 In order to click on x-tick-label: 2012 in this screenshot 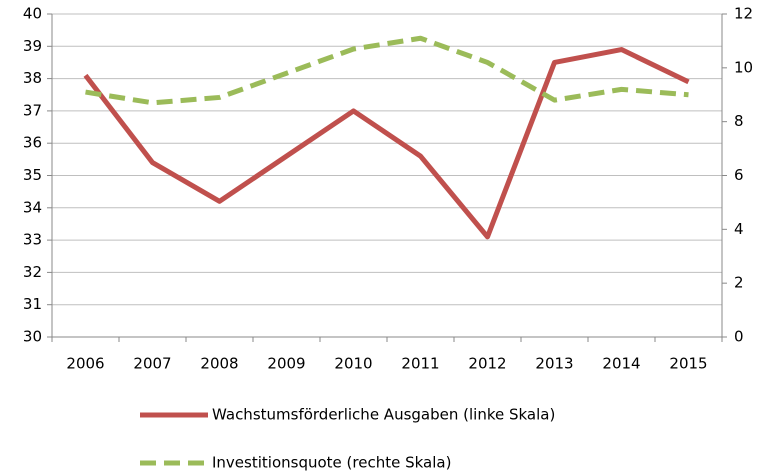, I will do `click(487, 364)`.